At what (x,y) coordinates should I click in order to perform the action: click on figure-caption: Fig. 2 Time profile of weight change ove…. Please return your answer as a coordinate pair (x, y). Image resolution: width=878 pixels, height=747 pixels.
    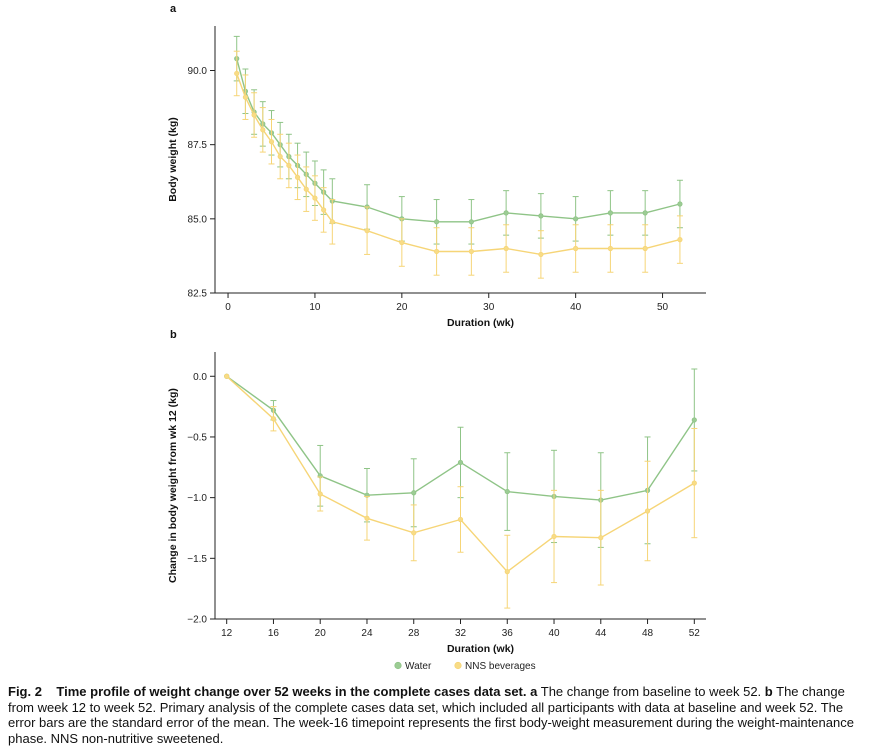
    Looking at the image, I should click on (439, 715).